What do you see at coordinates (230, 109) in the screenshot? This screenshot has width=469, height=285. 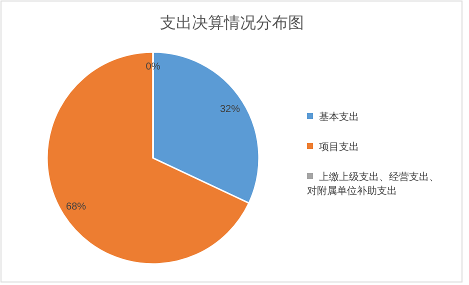 I see `data-label: 32%` at bounding box center [230, 109].